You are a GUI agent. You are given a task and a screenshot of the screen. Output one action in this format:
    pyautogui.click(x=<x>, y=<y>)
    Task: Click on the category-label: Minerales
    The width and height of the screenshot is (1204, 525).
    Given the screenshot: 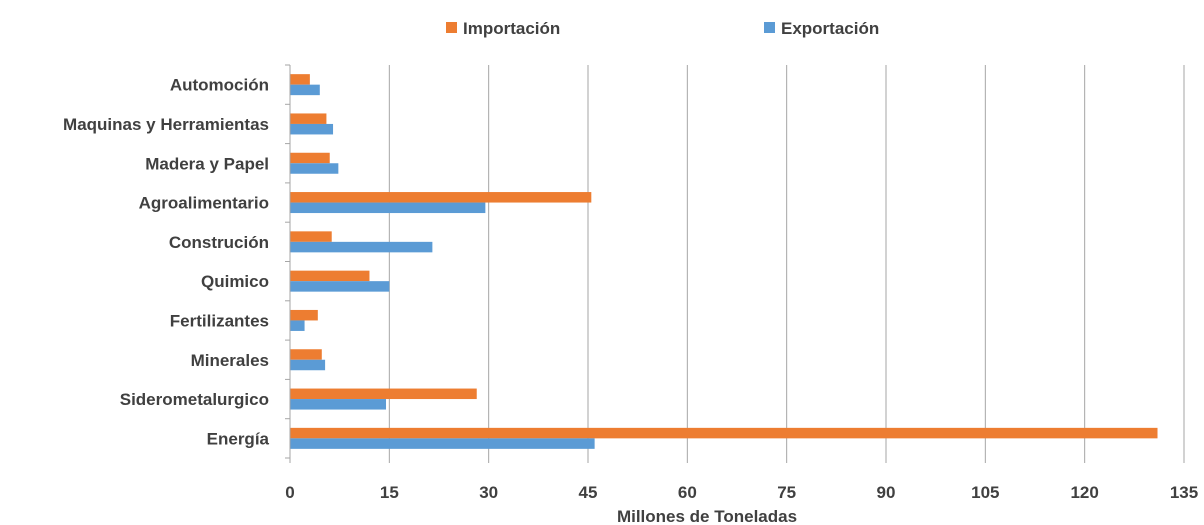 What is the action you would take?
    pyautogui.click(x=230, y=360)
    